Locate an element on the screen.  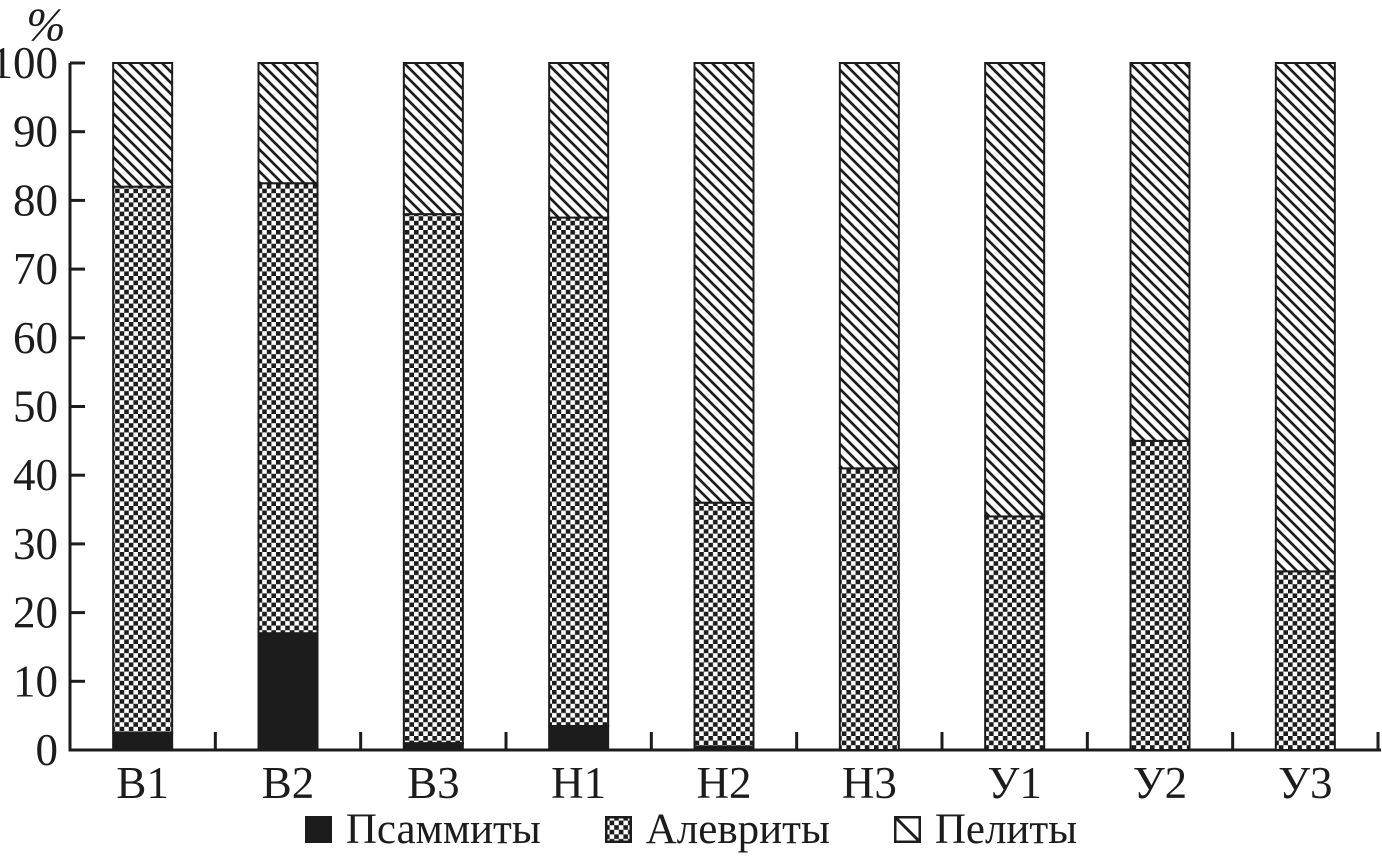
bar-segment-Н3-checkerboard is located at coordinates (869, 609).